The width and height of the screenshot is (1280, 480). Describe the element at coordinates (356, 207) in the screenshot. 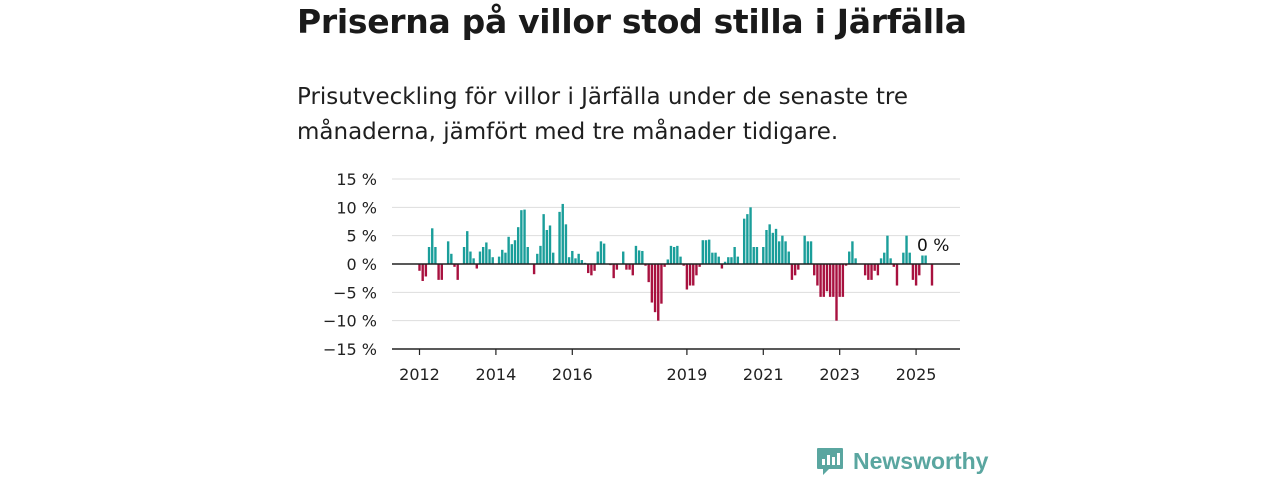

I see `y-tick-label: 10 %` at that location.